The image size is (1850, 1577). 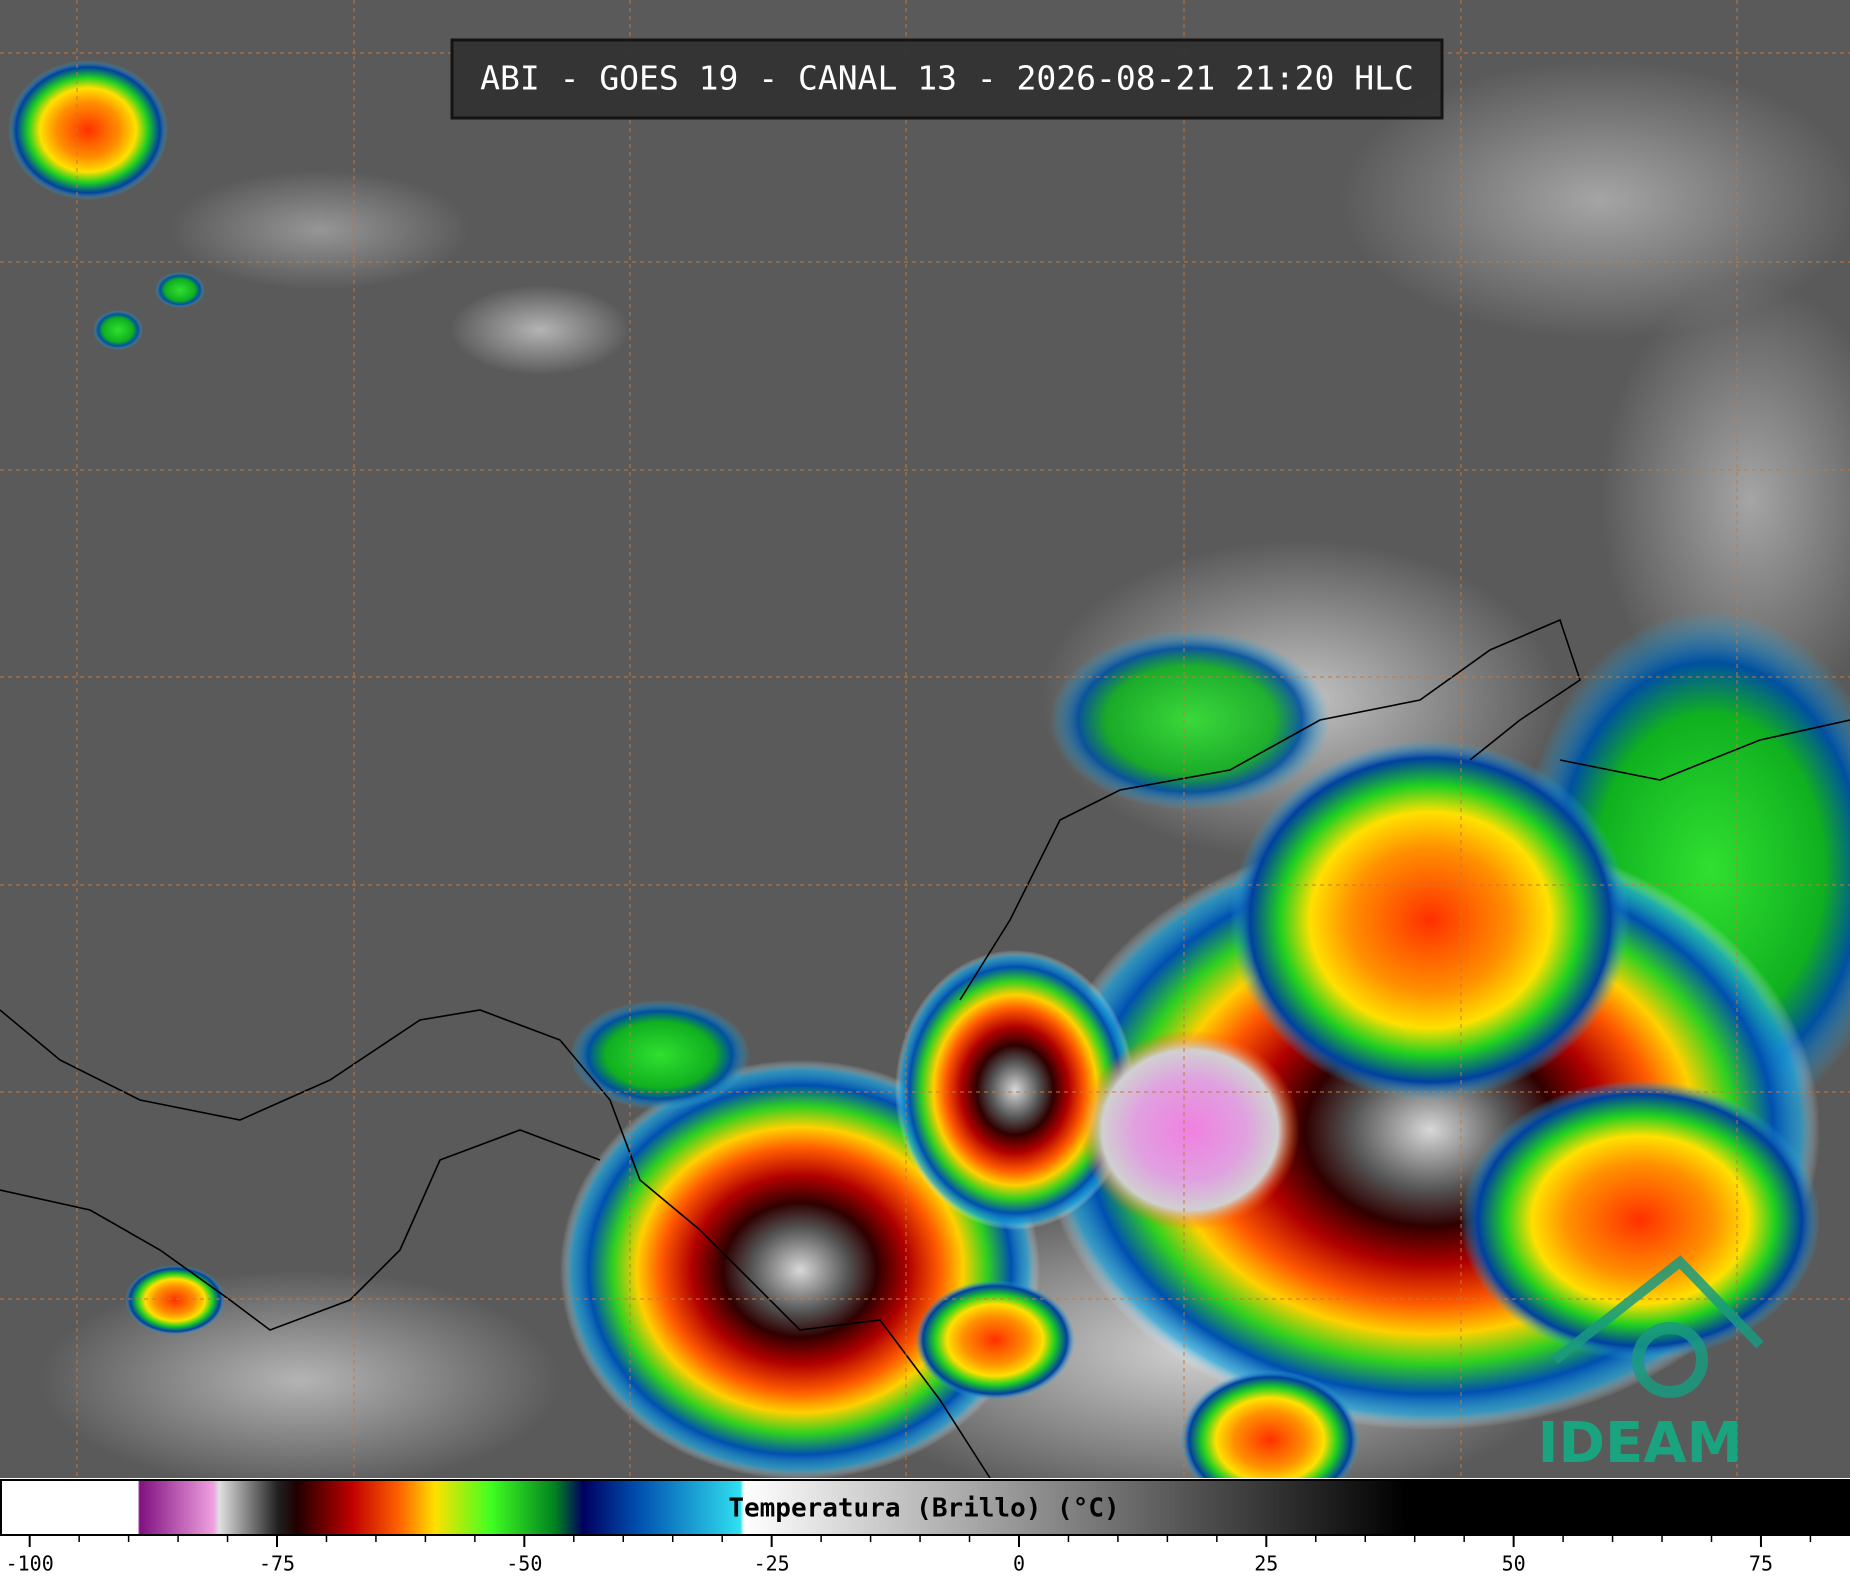 I want to click on tick-label: 50, so click(x=1514, y=1564).